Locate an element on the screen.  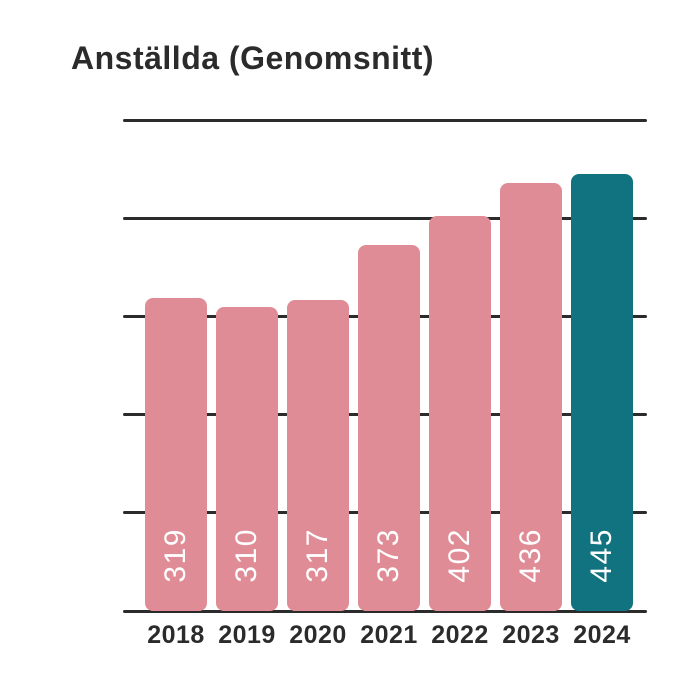
x-tick-2021: 2021 is located at coordinates (389, 635).